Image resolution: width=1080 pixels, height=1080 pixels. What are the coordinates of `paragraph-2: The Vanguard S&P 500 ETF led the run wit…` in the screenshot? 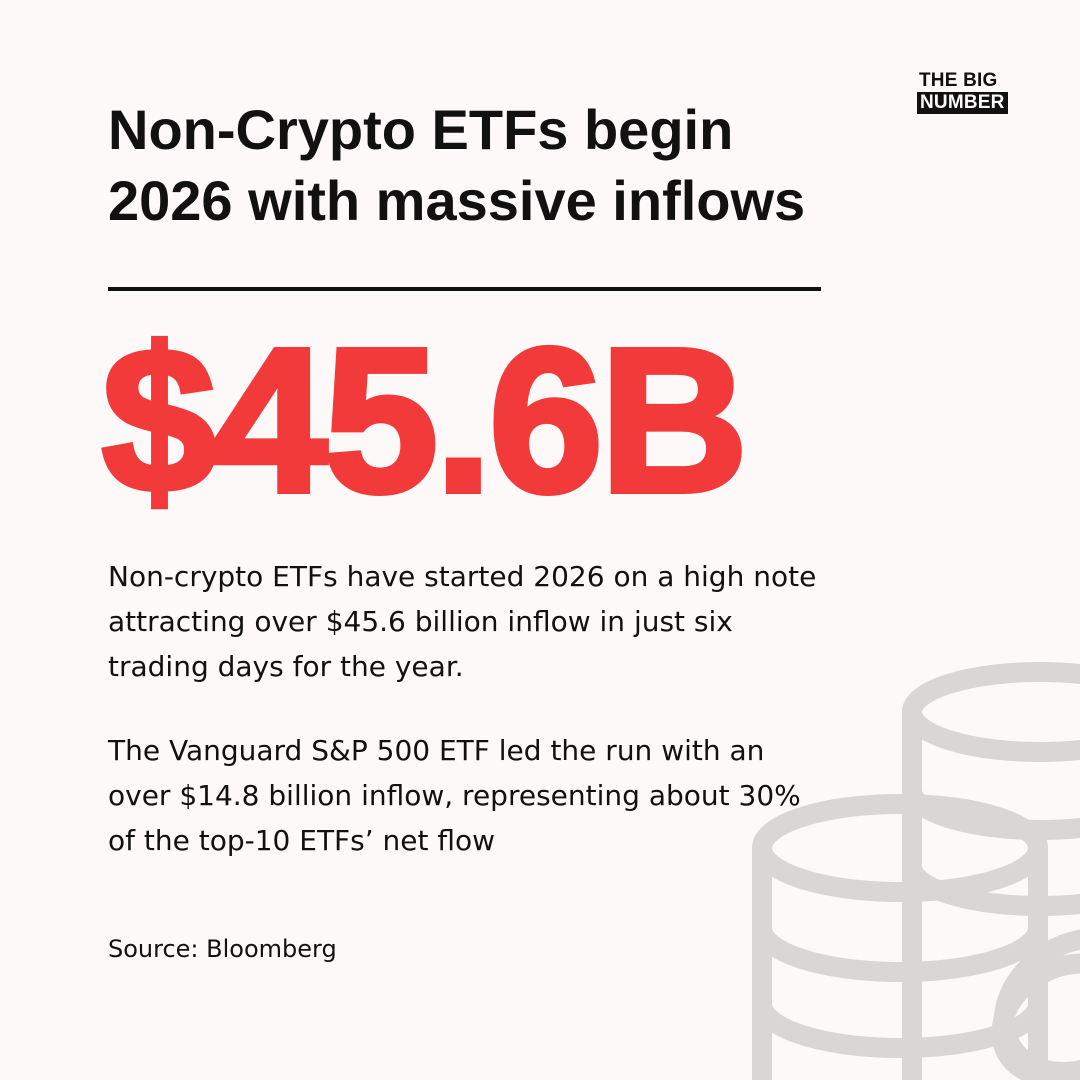 It's located at (508, 795).